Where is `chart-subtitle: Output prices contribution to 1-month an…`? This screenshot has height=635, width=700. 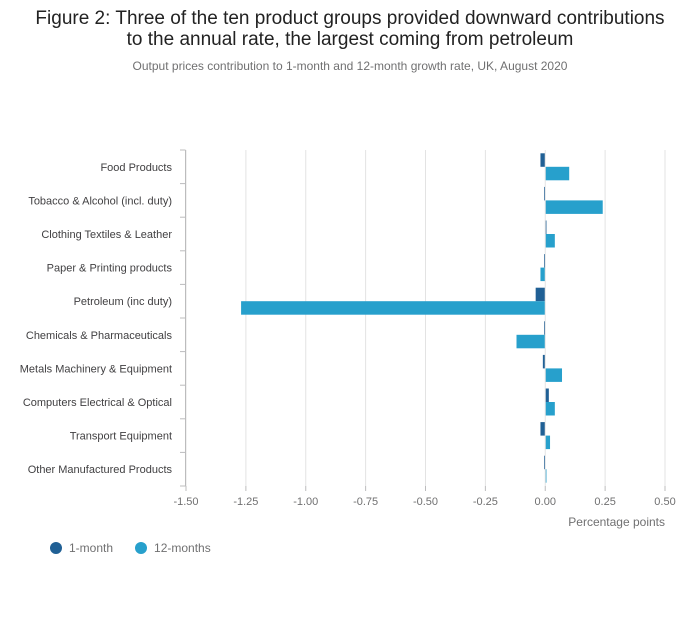 chart-subtitle: Output prices contribution to 1-month an… is located at coordinates (350, 66).